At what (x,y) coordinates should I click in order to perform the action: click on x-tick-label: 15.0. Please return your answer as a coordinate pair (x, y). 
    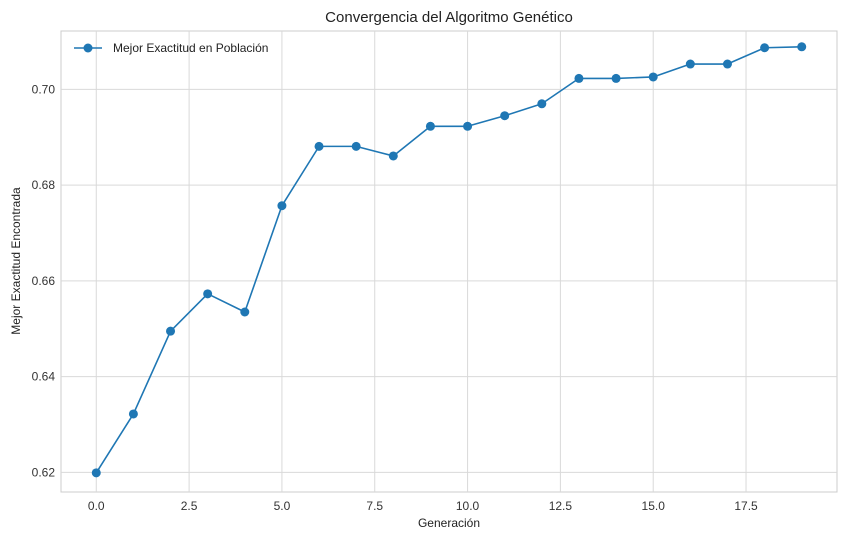
    Looking at the image, I should click on (654, 506).